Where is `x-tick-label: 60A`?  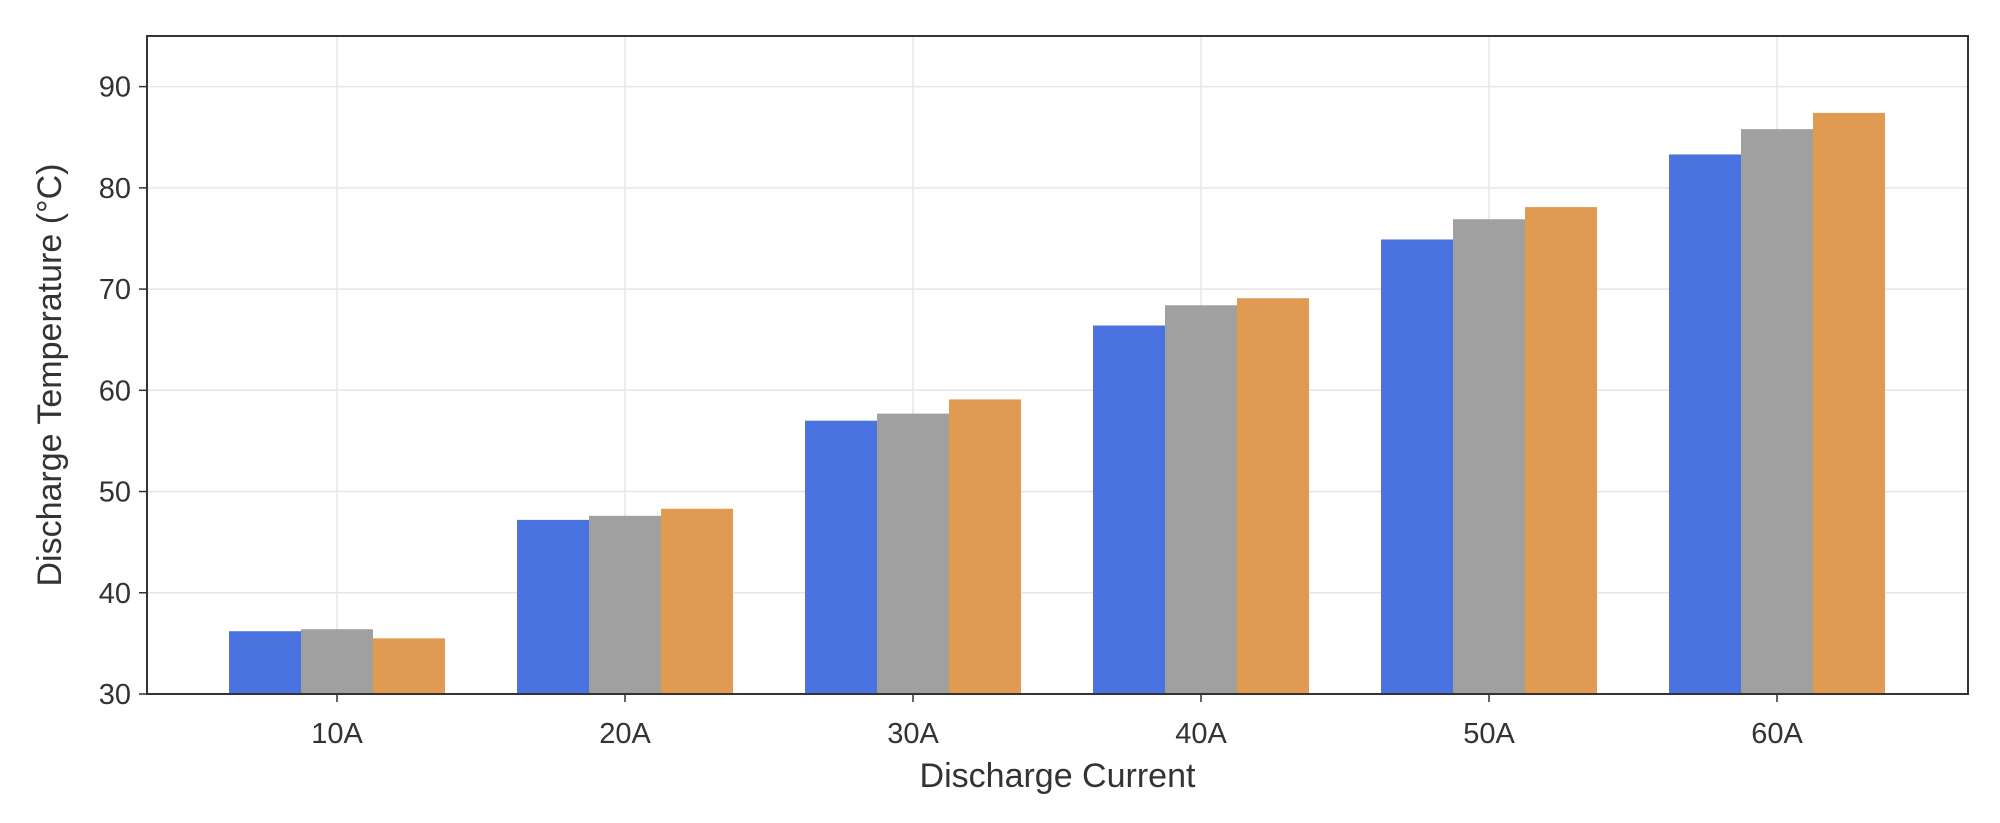
x-tick-label: 60A is located at coordinates (1777, 734).